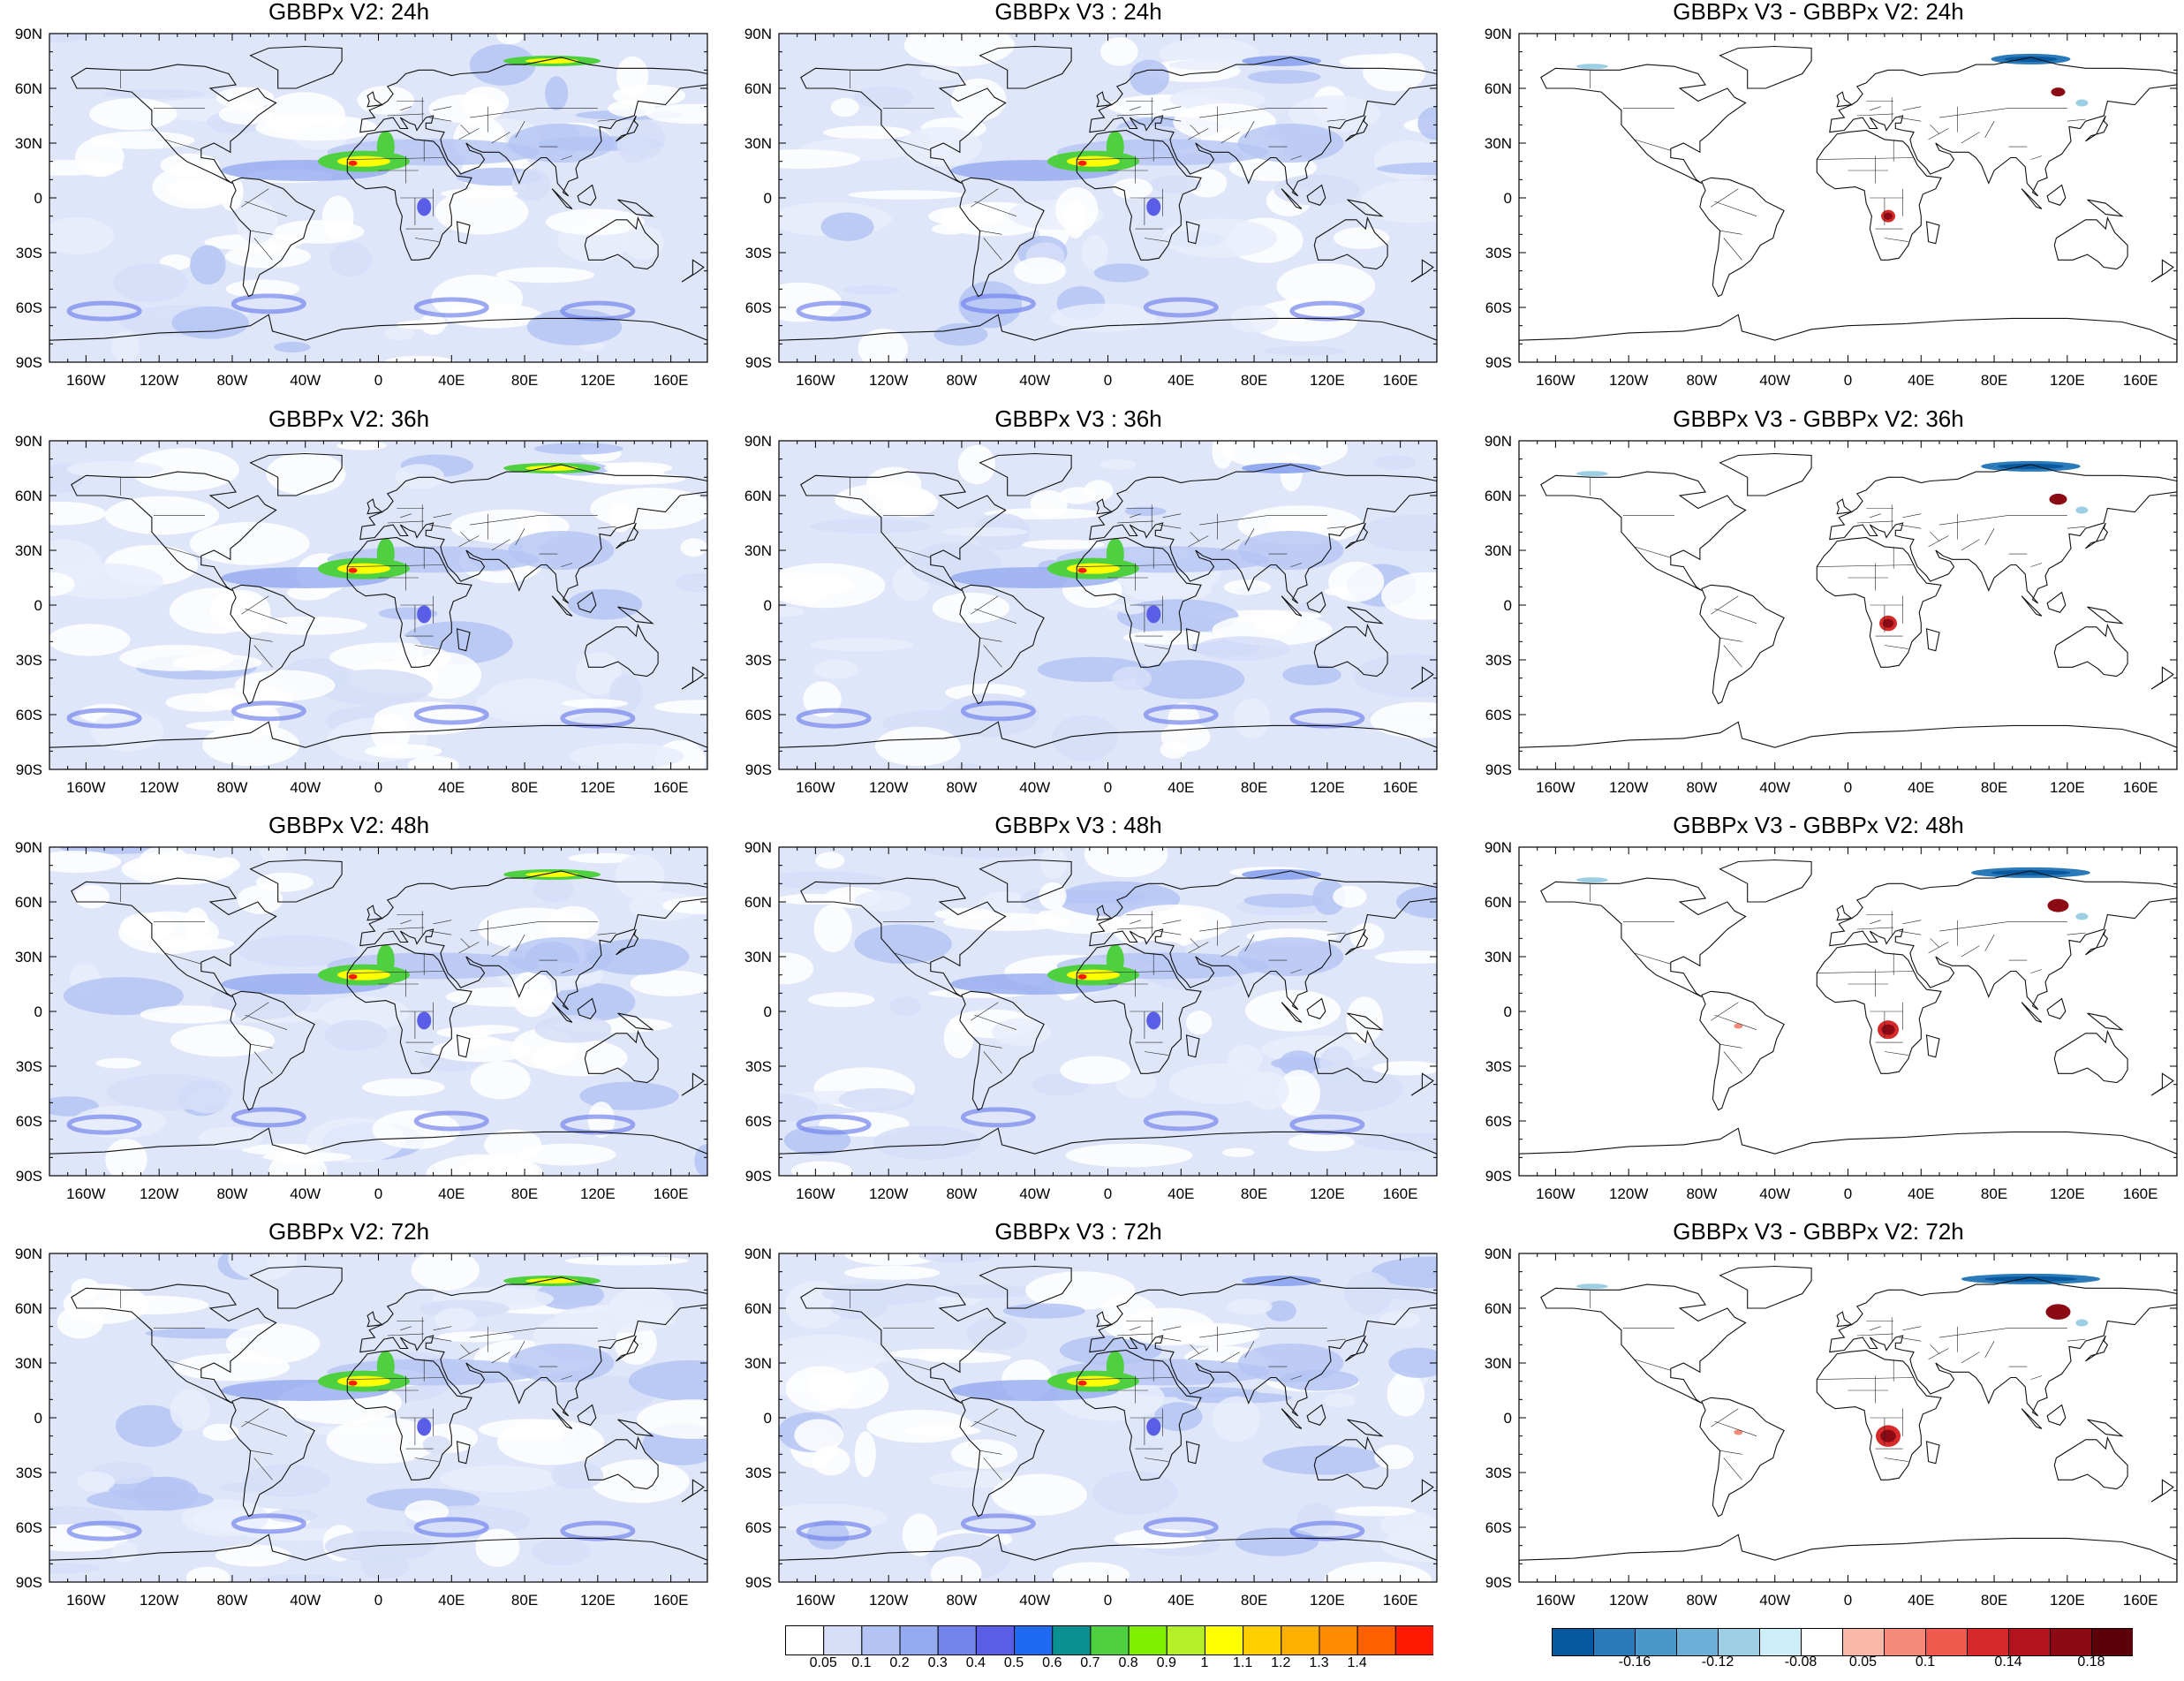 This screenshot has height=1681, width=2184. What do you see at coordinates (1281, 1662) in the screenshot?
I see `colorbar-label: 1.2` at bounding box center [1281, 1662].